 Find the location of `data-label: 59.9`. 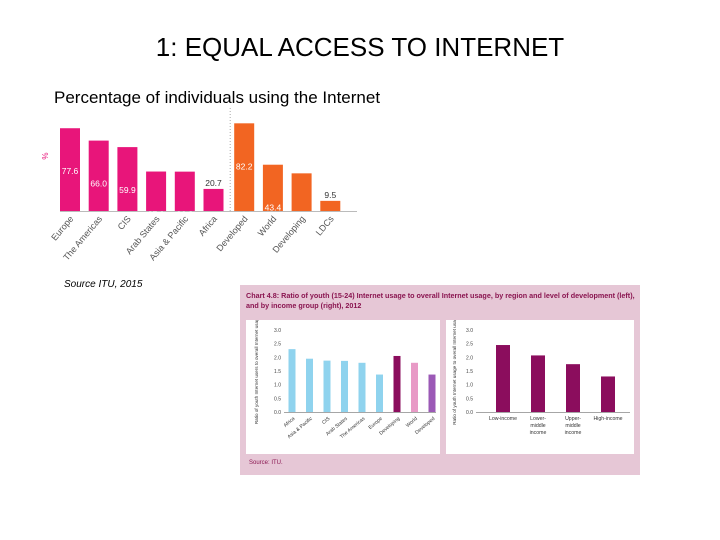

data-label: 59.9 is located at coordinates (127, 190).